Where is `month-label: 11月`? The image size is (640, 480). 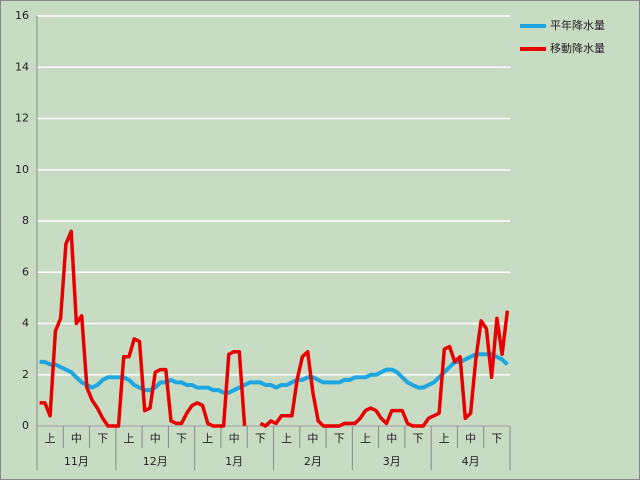
month-label: 11月 is located at coordinates (76, 461).